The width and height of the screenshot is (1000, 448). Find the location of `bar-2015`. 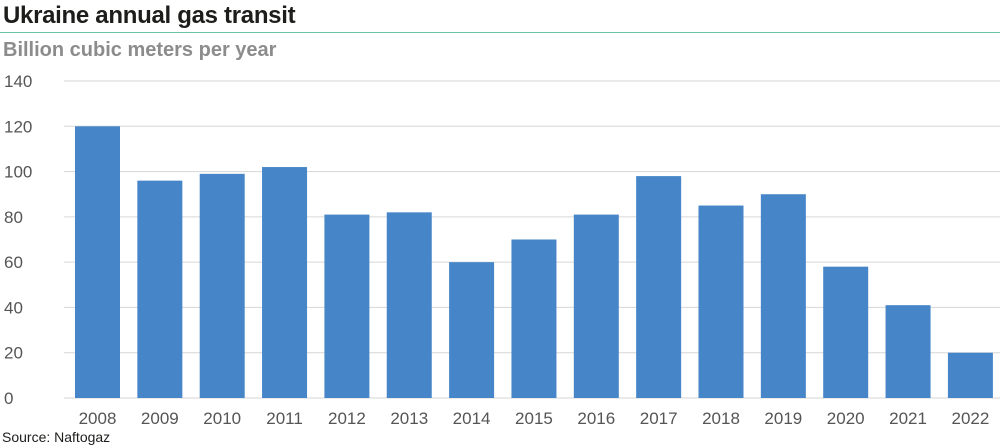

bar-2015 is located at coordinates (534, 318).